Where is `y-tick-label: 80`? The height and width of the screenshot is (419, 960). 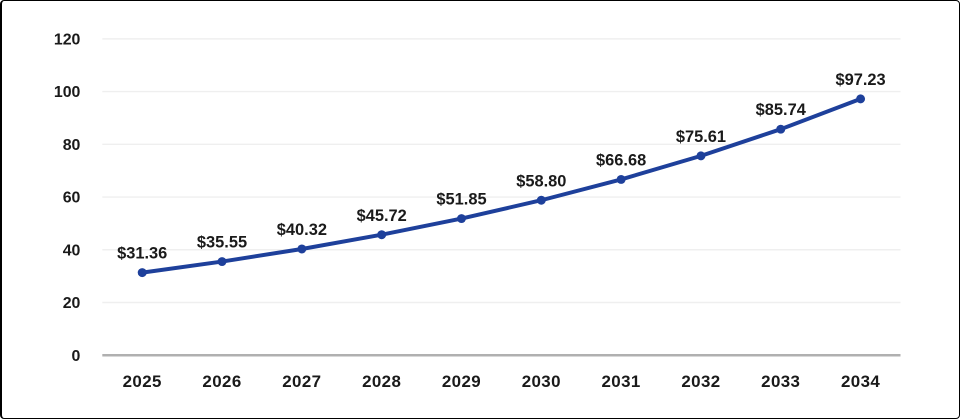 y-tick-label: 80 is located at coordinates (72, 145).